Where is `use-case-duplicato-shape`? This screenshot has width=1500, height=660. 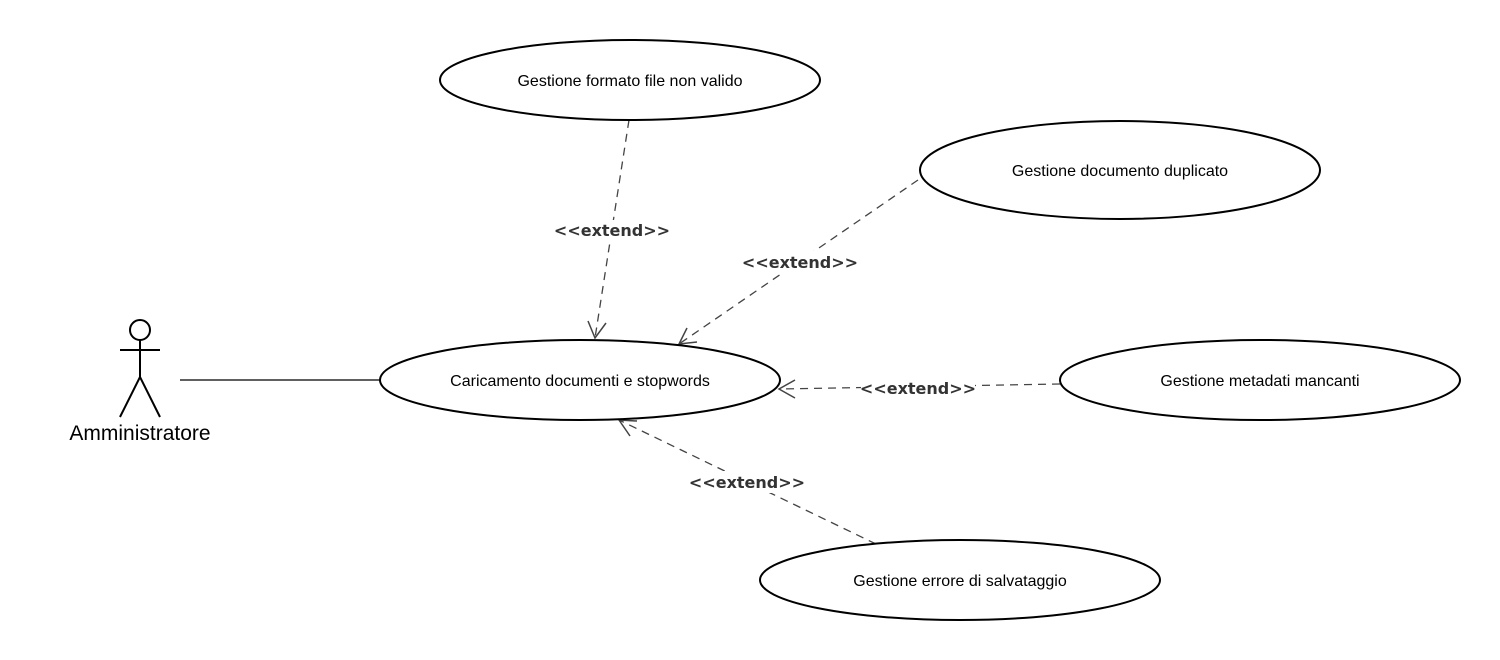 use-case-duplicato-shape is located at coordinates (1120, 170).